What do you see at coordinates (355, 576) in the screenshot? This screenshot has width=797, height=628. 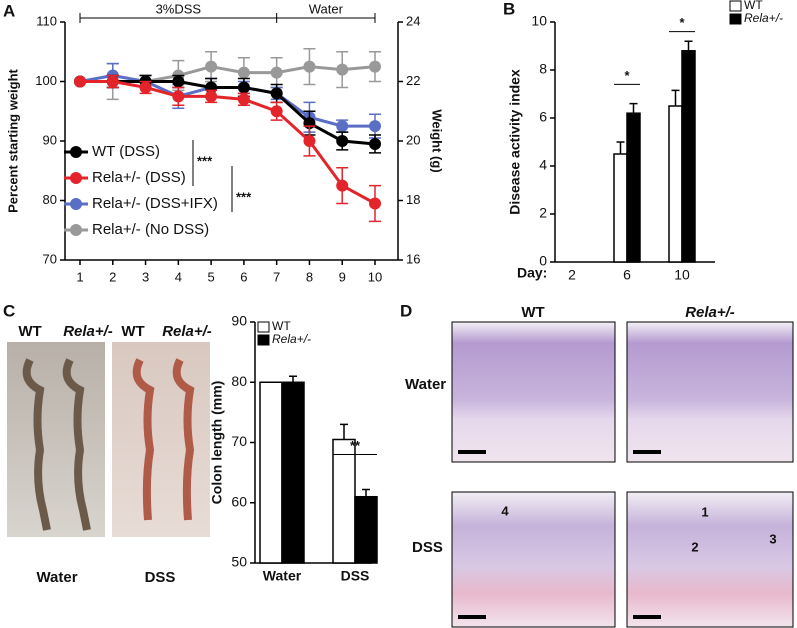 I see `x-tick-label: DSS` at bounding box center [355, 576].